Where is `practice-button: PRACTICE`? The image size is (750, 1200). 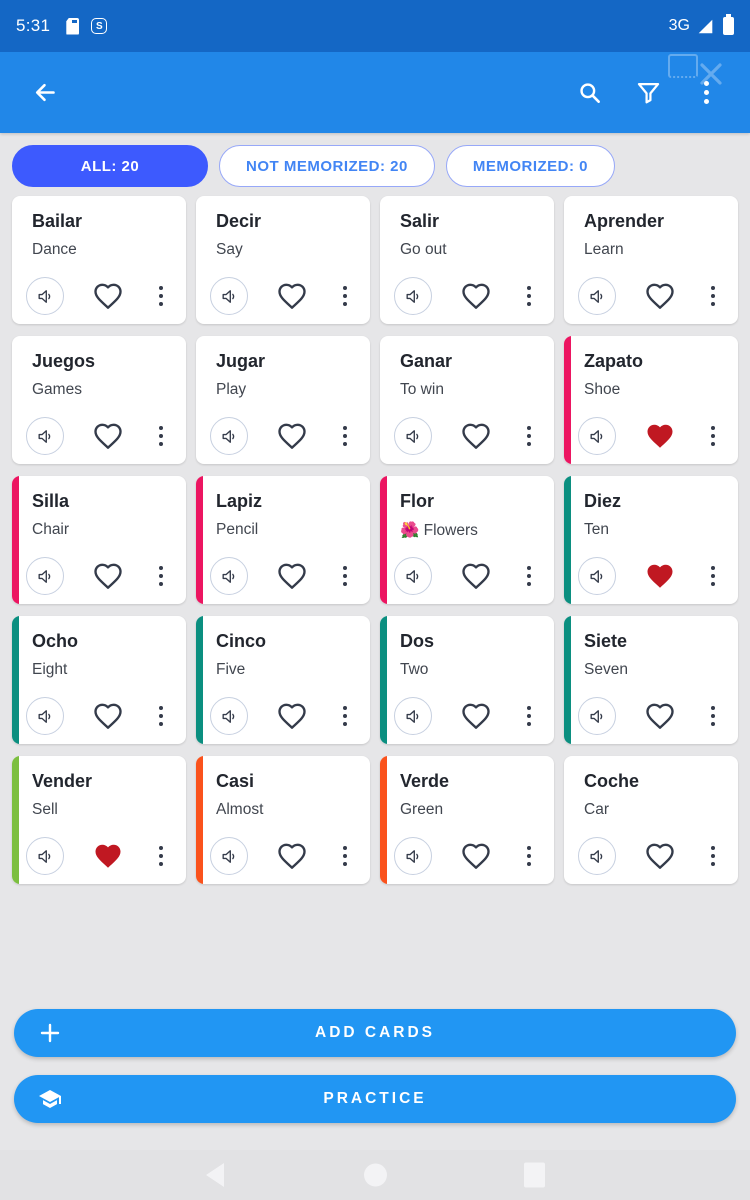 practice-button: PRACTICE is located at coordinates (375, 1099).